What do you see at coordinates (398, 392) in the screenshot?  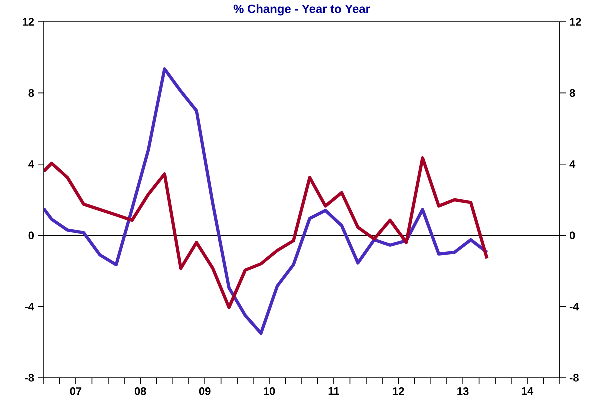 I see `x-tick-label: 12` at bounding box center [398, 392].